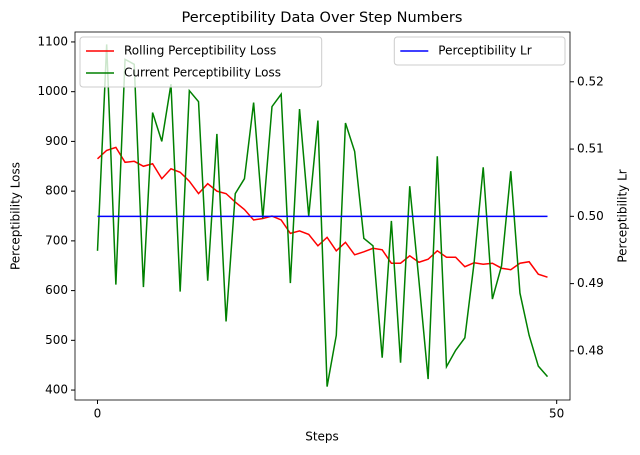 The image size is (640, 455). What do you see at coordinates (202, 73) in the screenshot?
I see `legend-label: Current Perceptibility Loss` at bounding box center [202, 73].